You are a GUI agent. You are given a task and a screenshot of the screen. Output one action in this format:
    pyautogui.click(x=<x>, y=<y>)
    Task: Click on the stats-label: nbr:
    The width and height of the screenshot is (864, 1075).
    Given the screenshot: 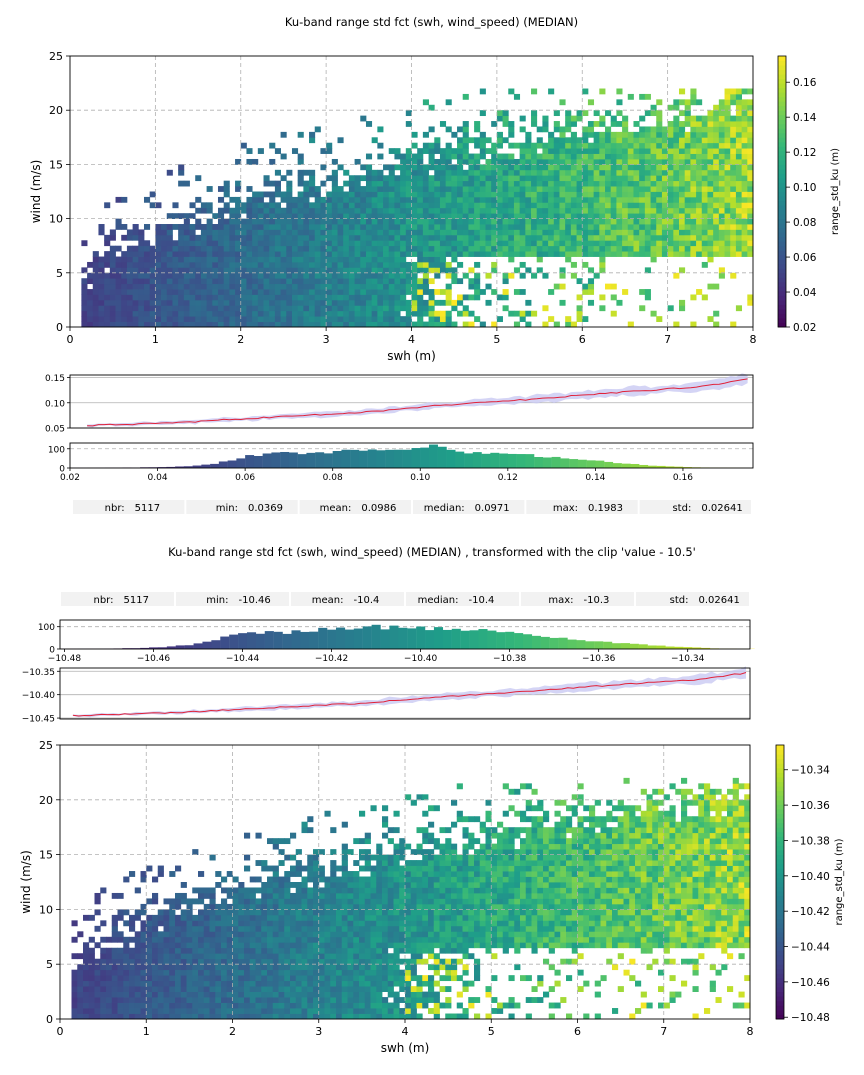 What is the action you would take?
    pyautogui.click(x=104, y=600)
    